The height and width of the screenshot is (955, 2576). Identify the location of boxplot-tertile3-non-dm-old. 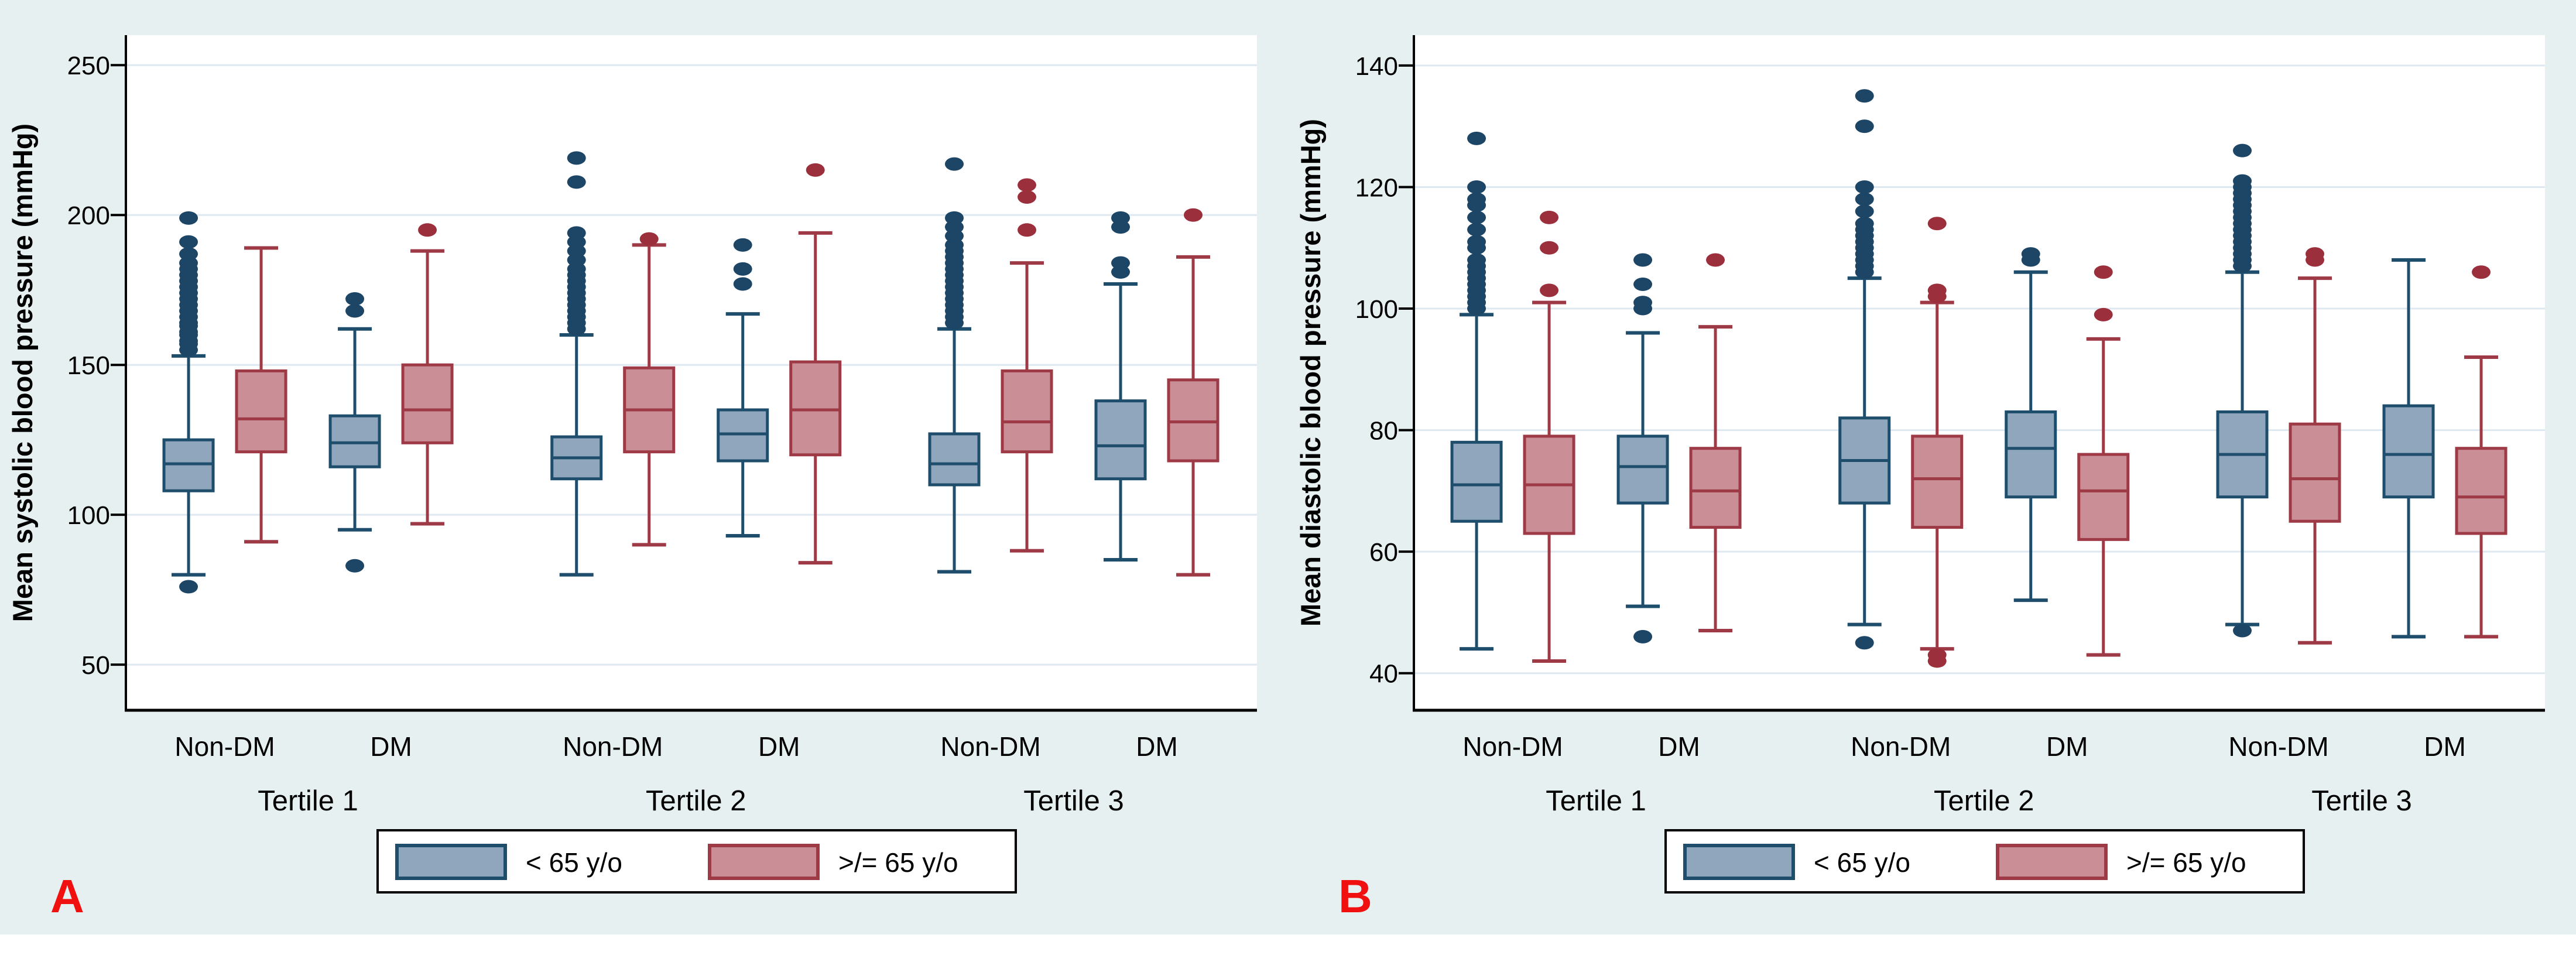
(2315, 446).